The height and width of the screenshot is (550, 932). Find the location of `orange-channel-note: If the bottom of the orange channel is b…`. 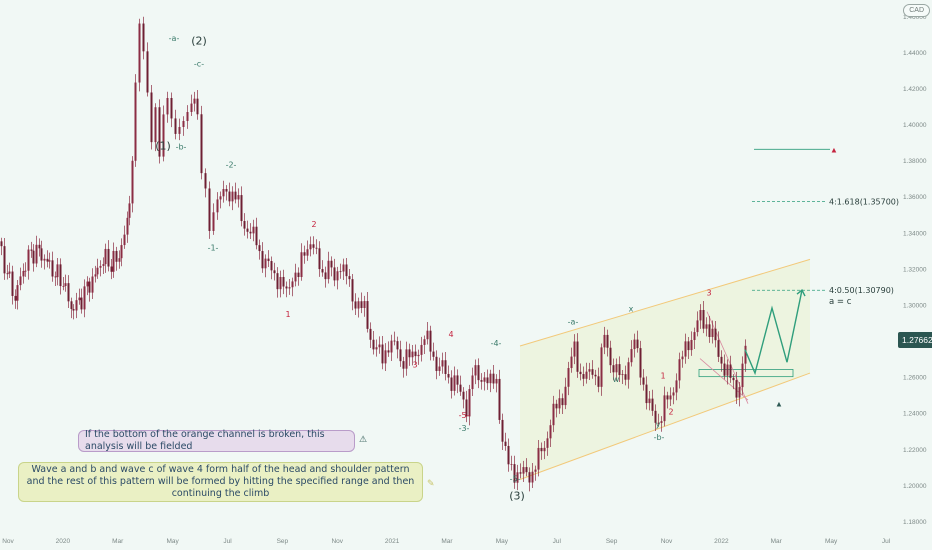

orange-channel-note: If the bottom of the orange channel is b… is located at coordinates (216, 440).